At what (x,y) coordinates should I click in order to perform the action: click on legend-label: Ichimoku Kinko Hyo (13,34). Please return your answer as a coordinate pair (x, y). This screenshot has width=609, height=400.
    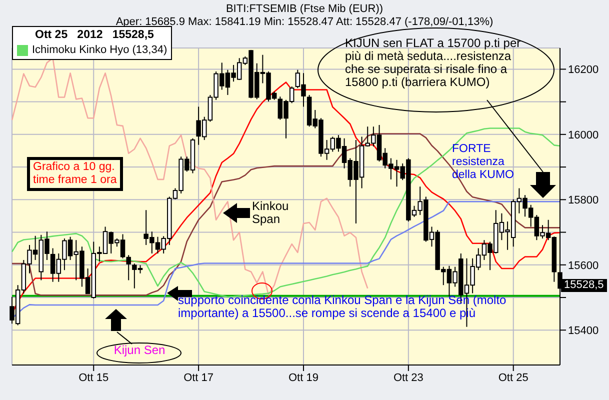
    Looking at the image, I should click on (100, 50).